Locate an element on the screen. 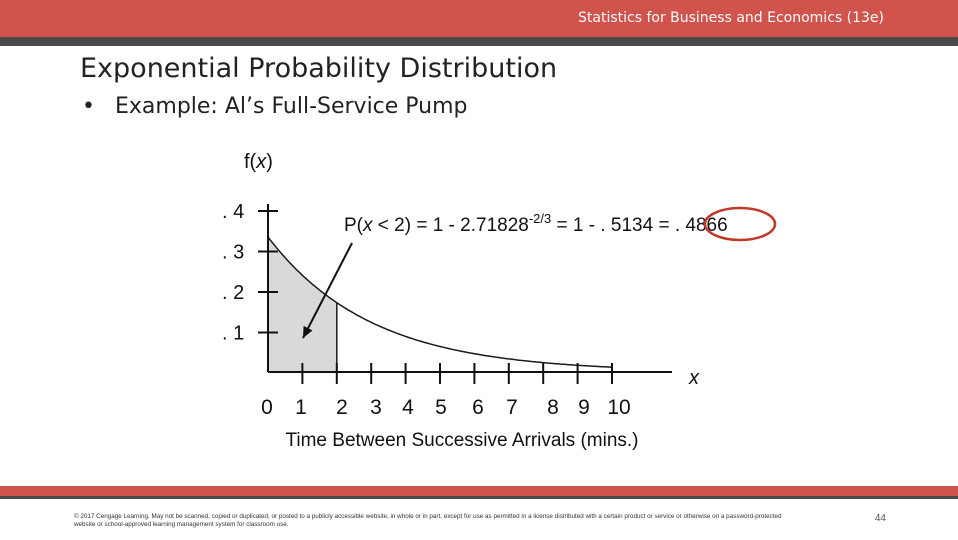 The height and width of the screenshot is (540, 958). x-tick-label: 5 is located at coordinates (441, 407).